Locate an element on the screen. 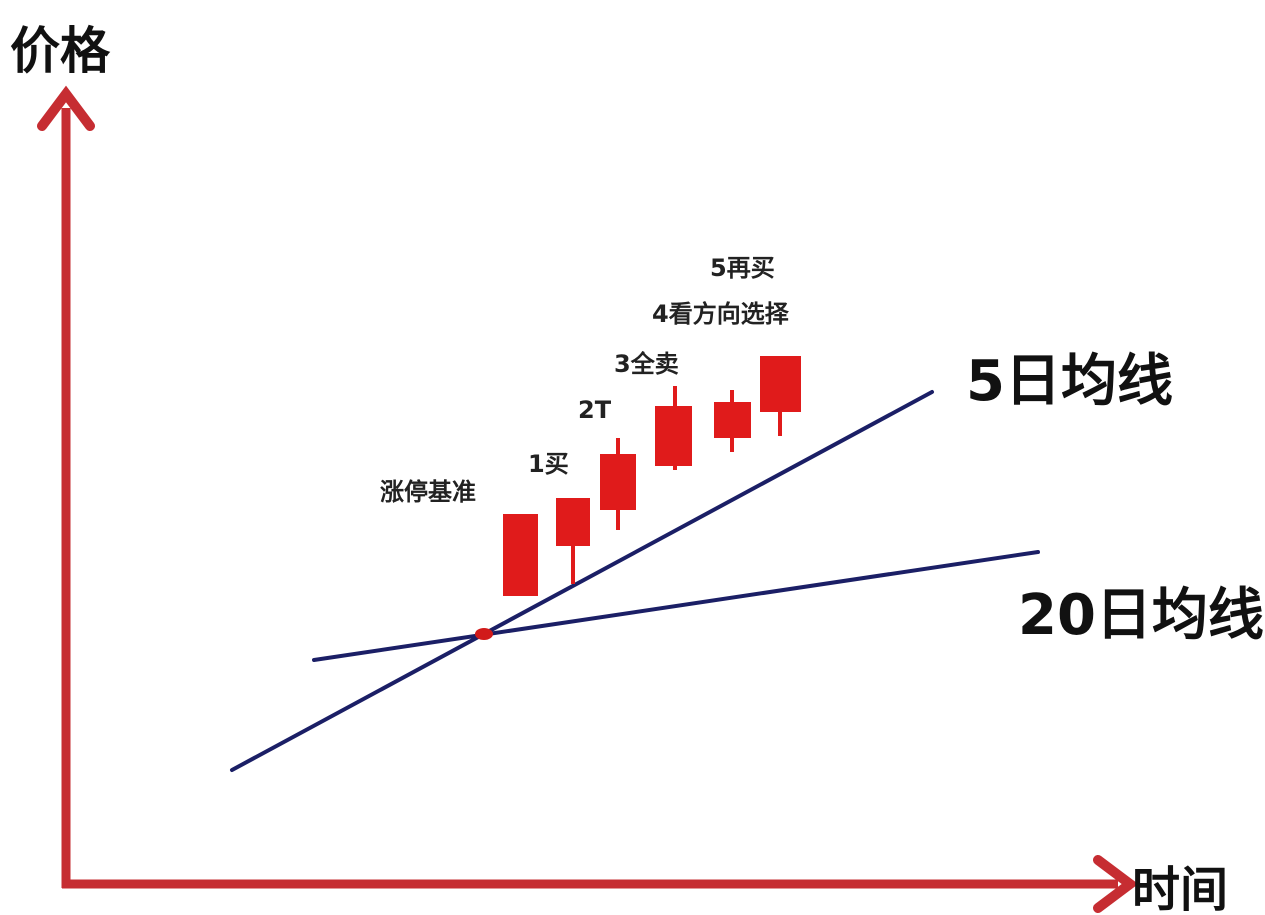 This screenshot has width=1265, height=915. x-axis-label: 时间 is located at coordinates (1180, 888).